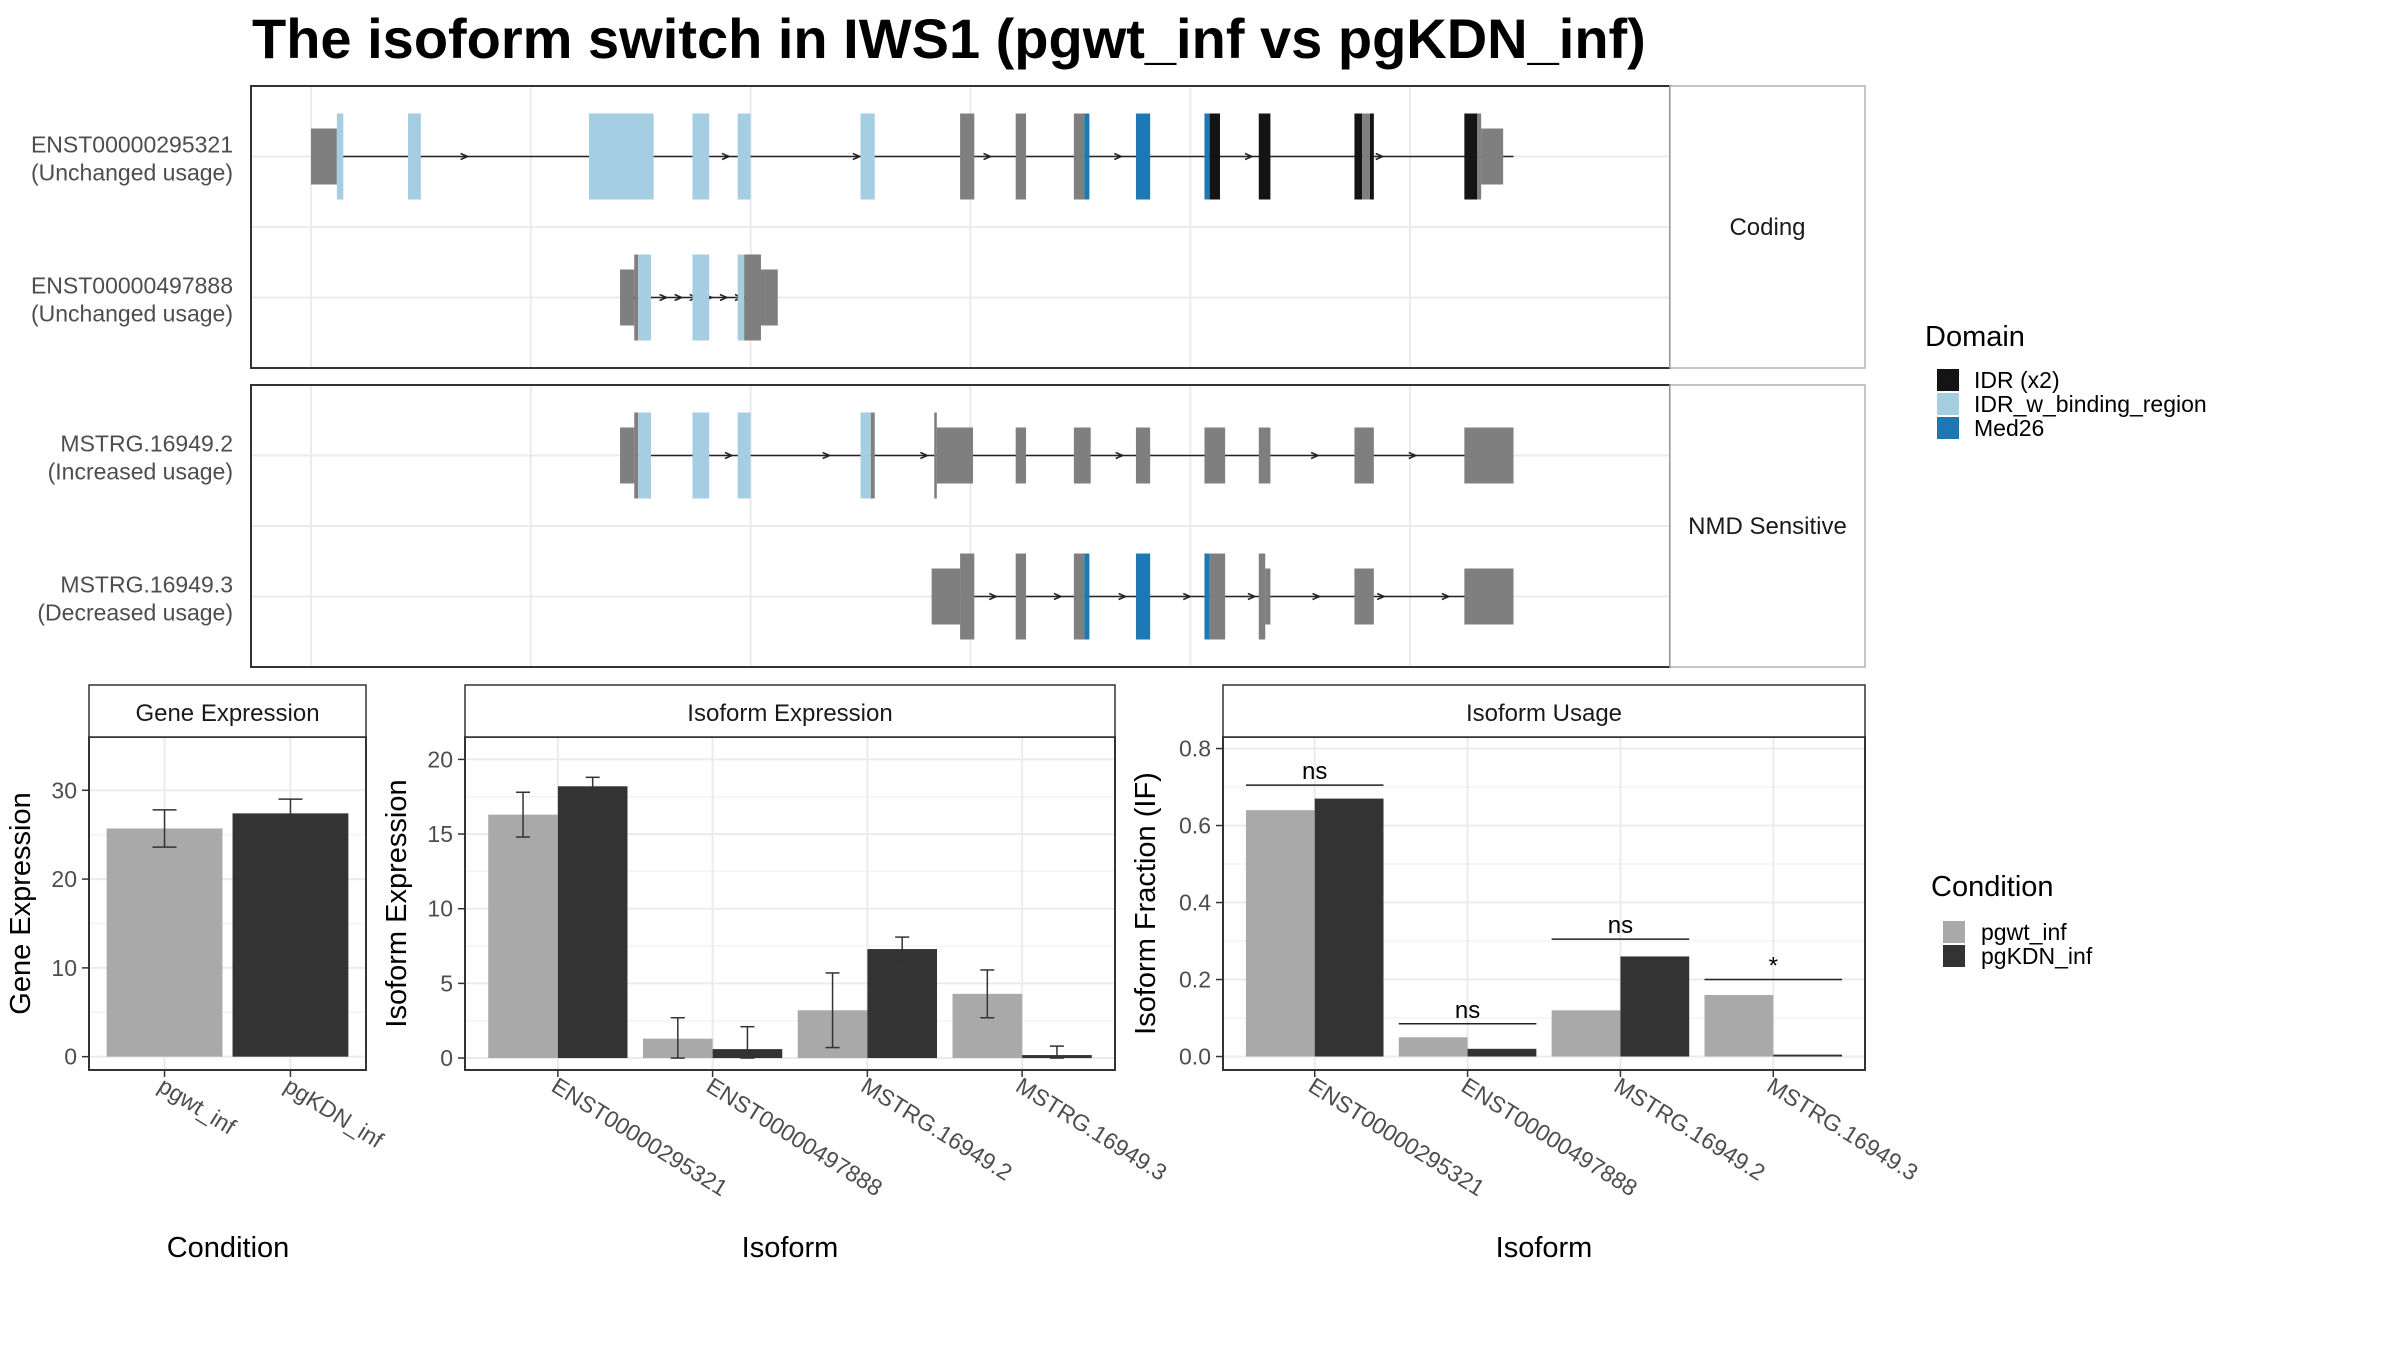 The height and width of the screenshot is (1350, 2400). What do you see at coordinates (1195, 1057) in the screenshot?
I see `y-tick-label: 0.0` at bounding box center [1195, 1057].